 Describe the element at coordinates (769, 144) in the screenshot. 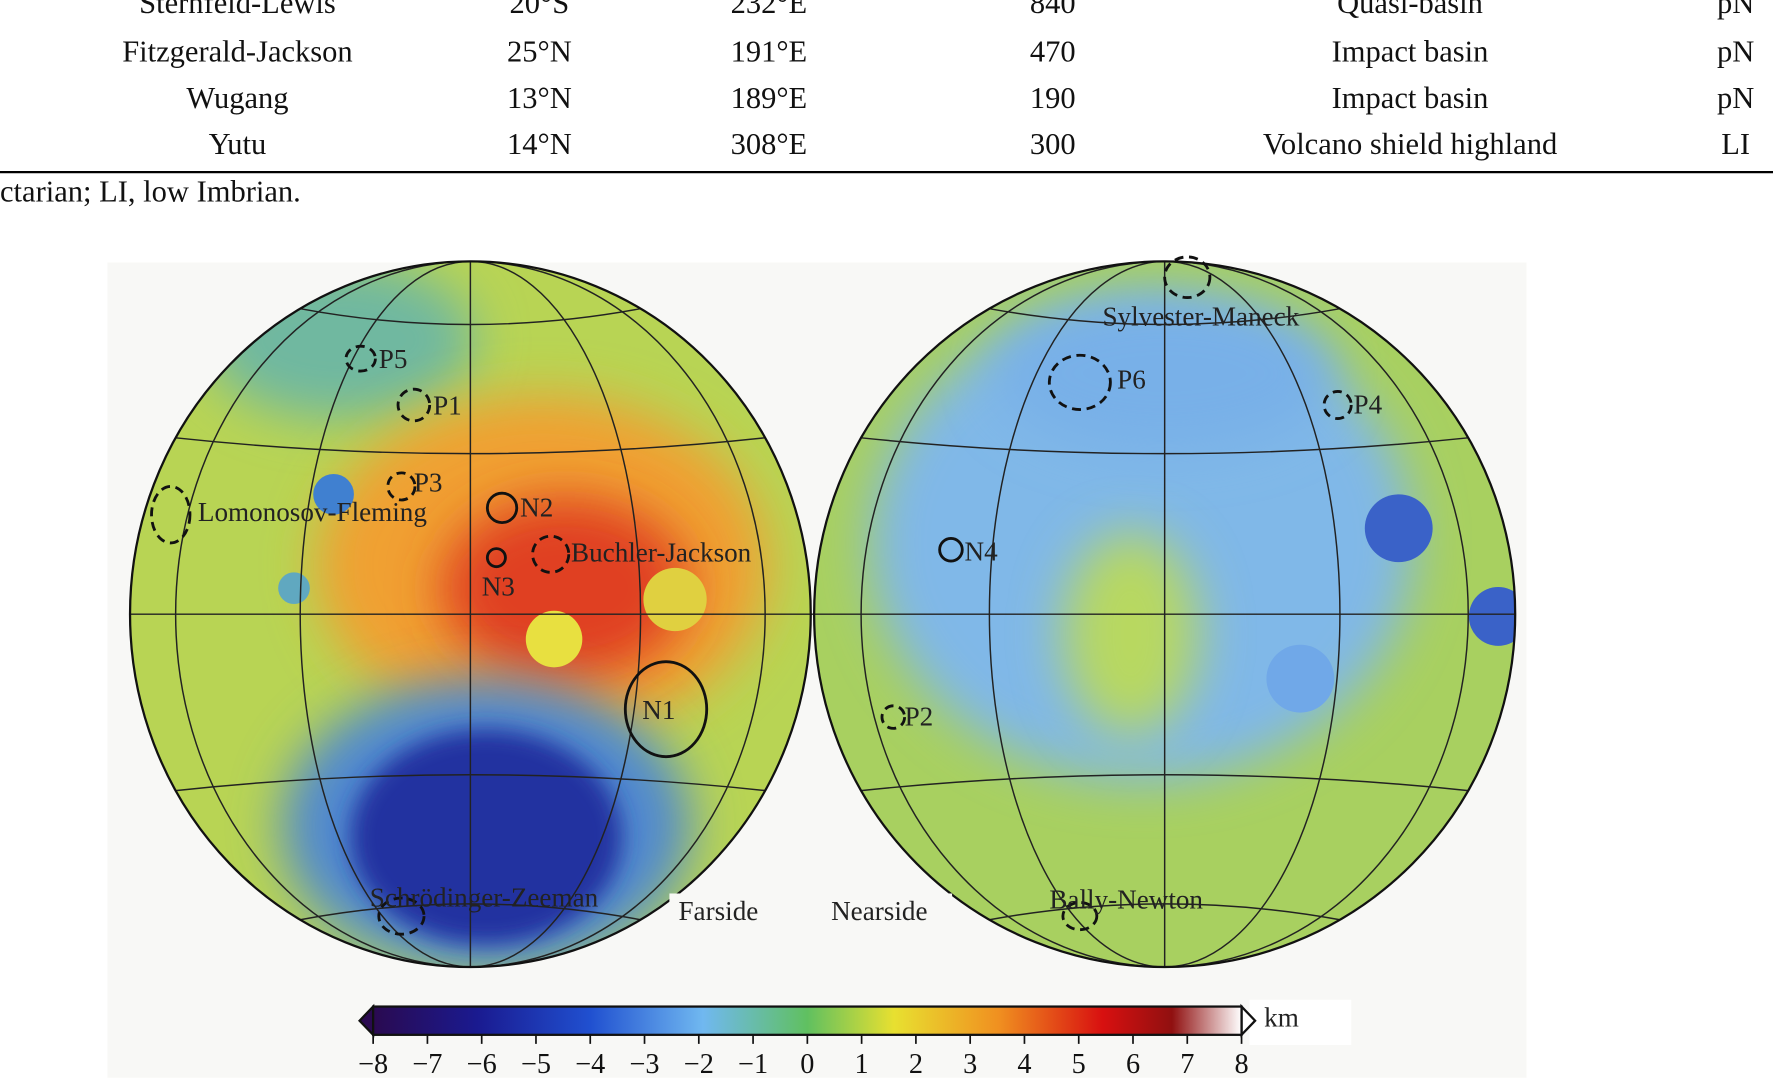

I see `table-cell: 308°E` at that location.